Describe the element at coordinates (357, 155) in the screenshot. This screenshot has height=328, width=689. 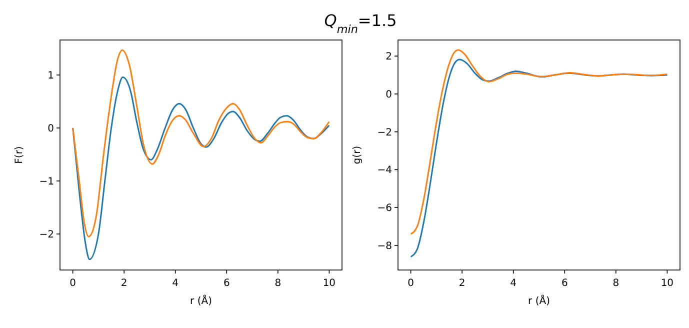
I see `y-axis-title: g(r)` at that location.